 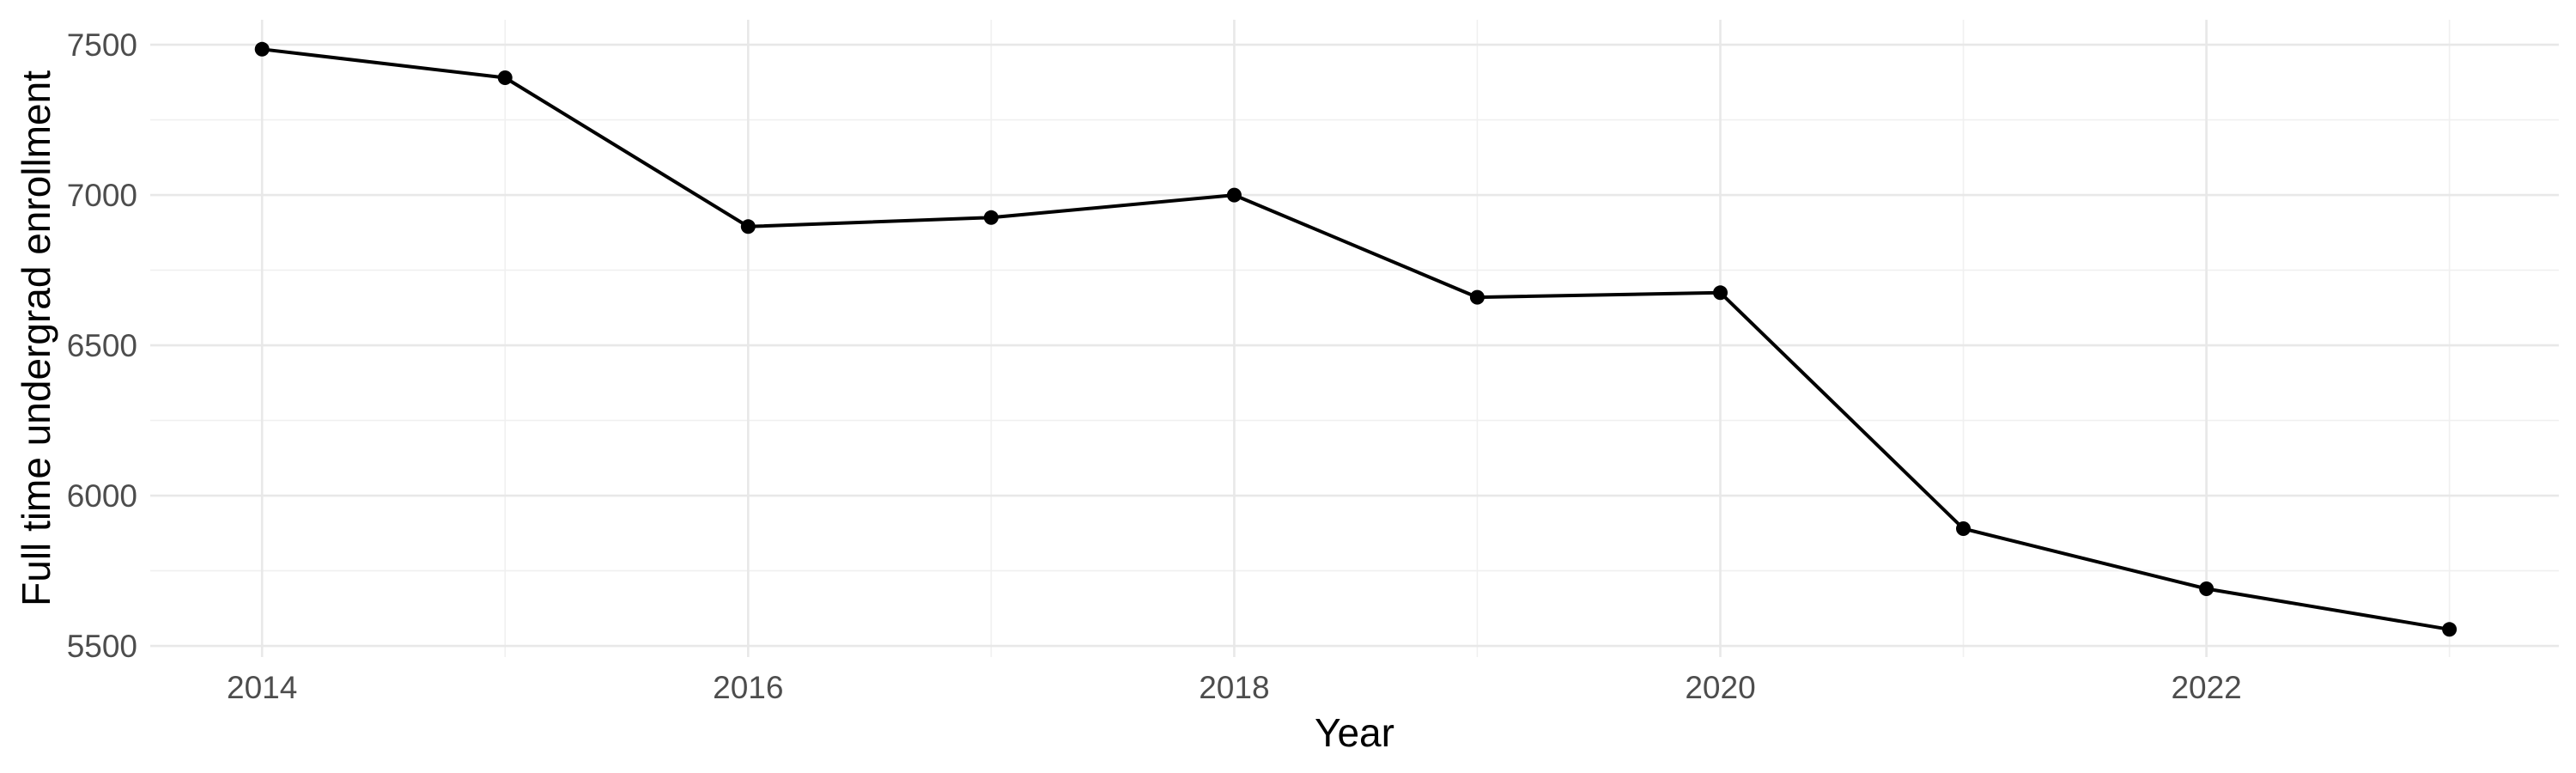 I want to click on y-tick-label: 6000, so click(x=102, y=496).